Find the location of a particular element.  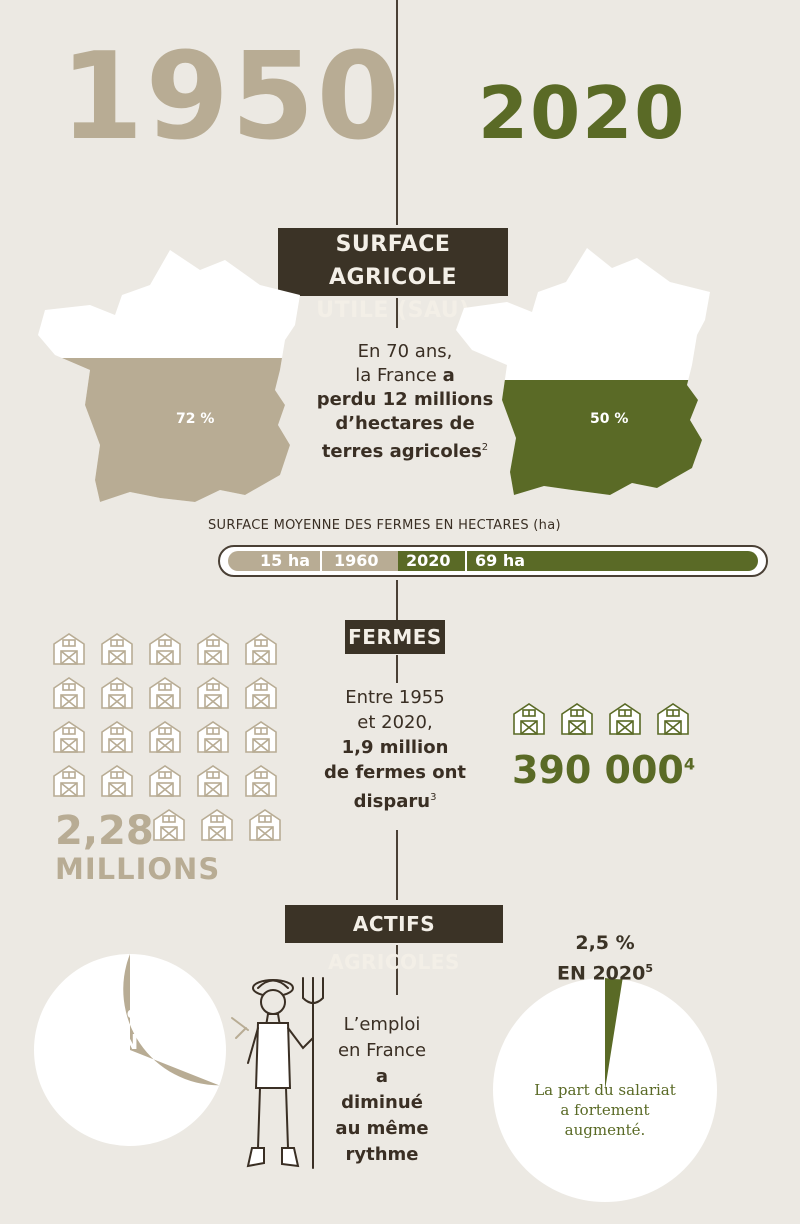

farm-icons-1950 is located at coordinates (175, 740).